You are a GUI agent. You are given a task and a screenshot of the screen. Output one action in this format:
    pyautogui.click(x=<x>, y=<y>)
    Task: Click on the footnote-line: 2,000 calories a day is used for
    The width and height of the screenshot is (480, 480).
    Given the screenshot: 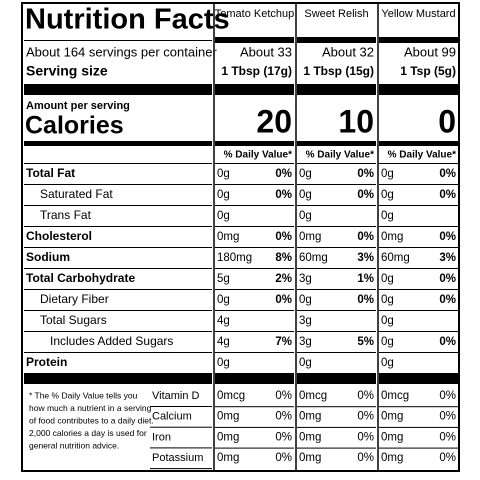 What is the action you would take?
    pyautogui.click(x=88, y=433)
    